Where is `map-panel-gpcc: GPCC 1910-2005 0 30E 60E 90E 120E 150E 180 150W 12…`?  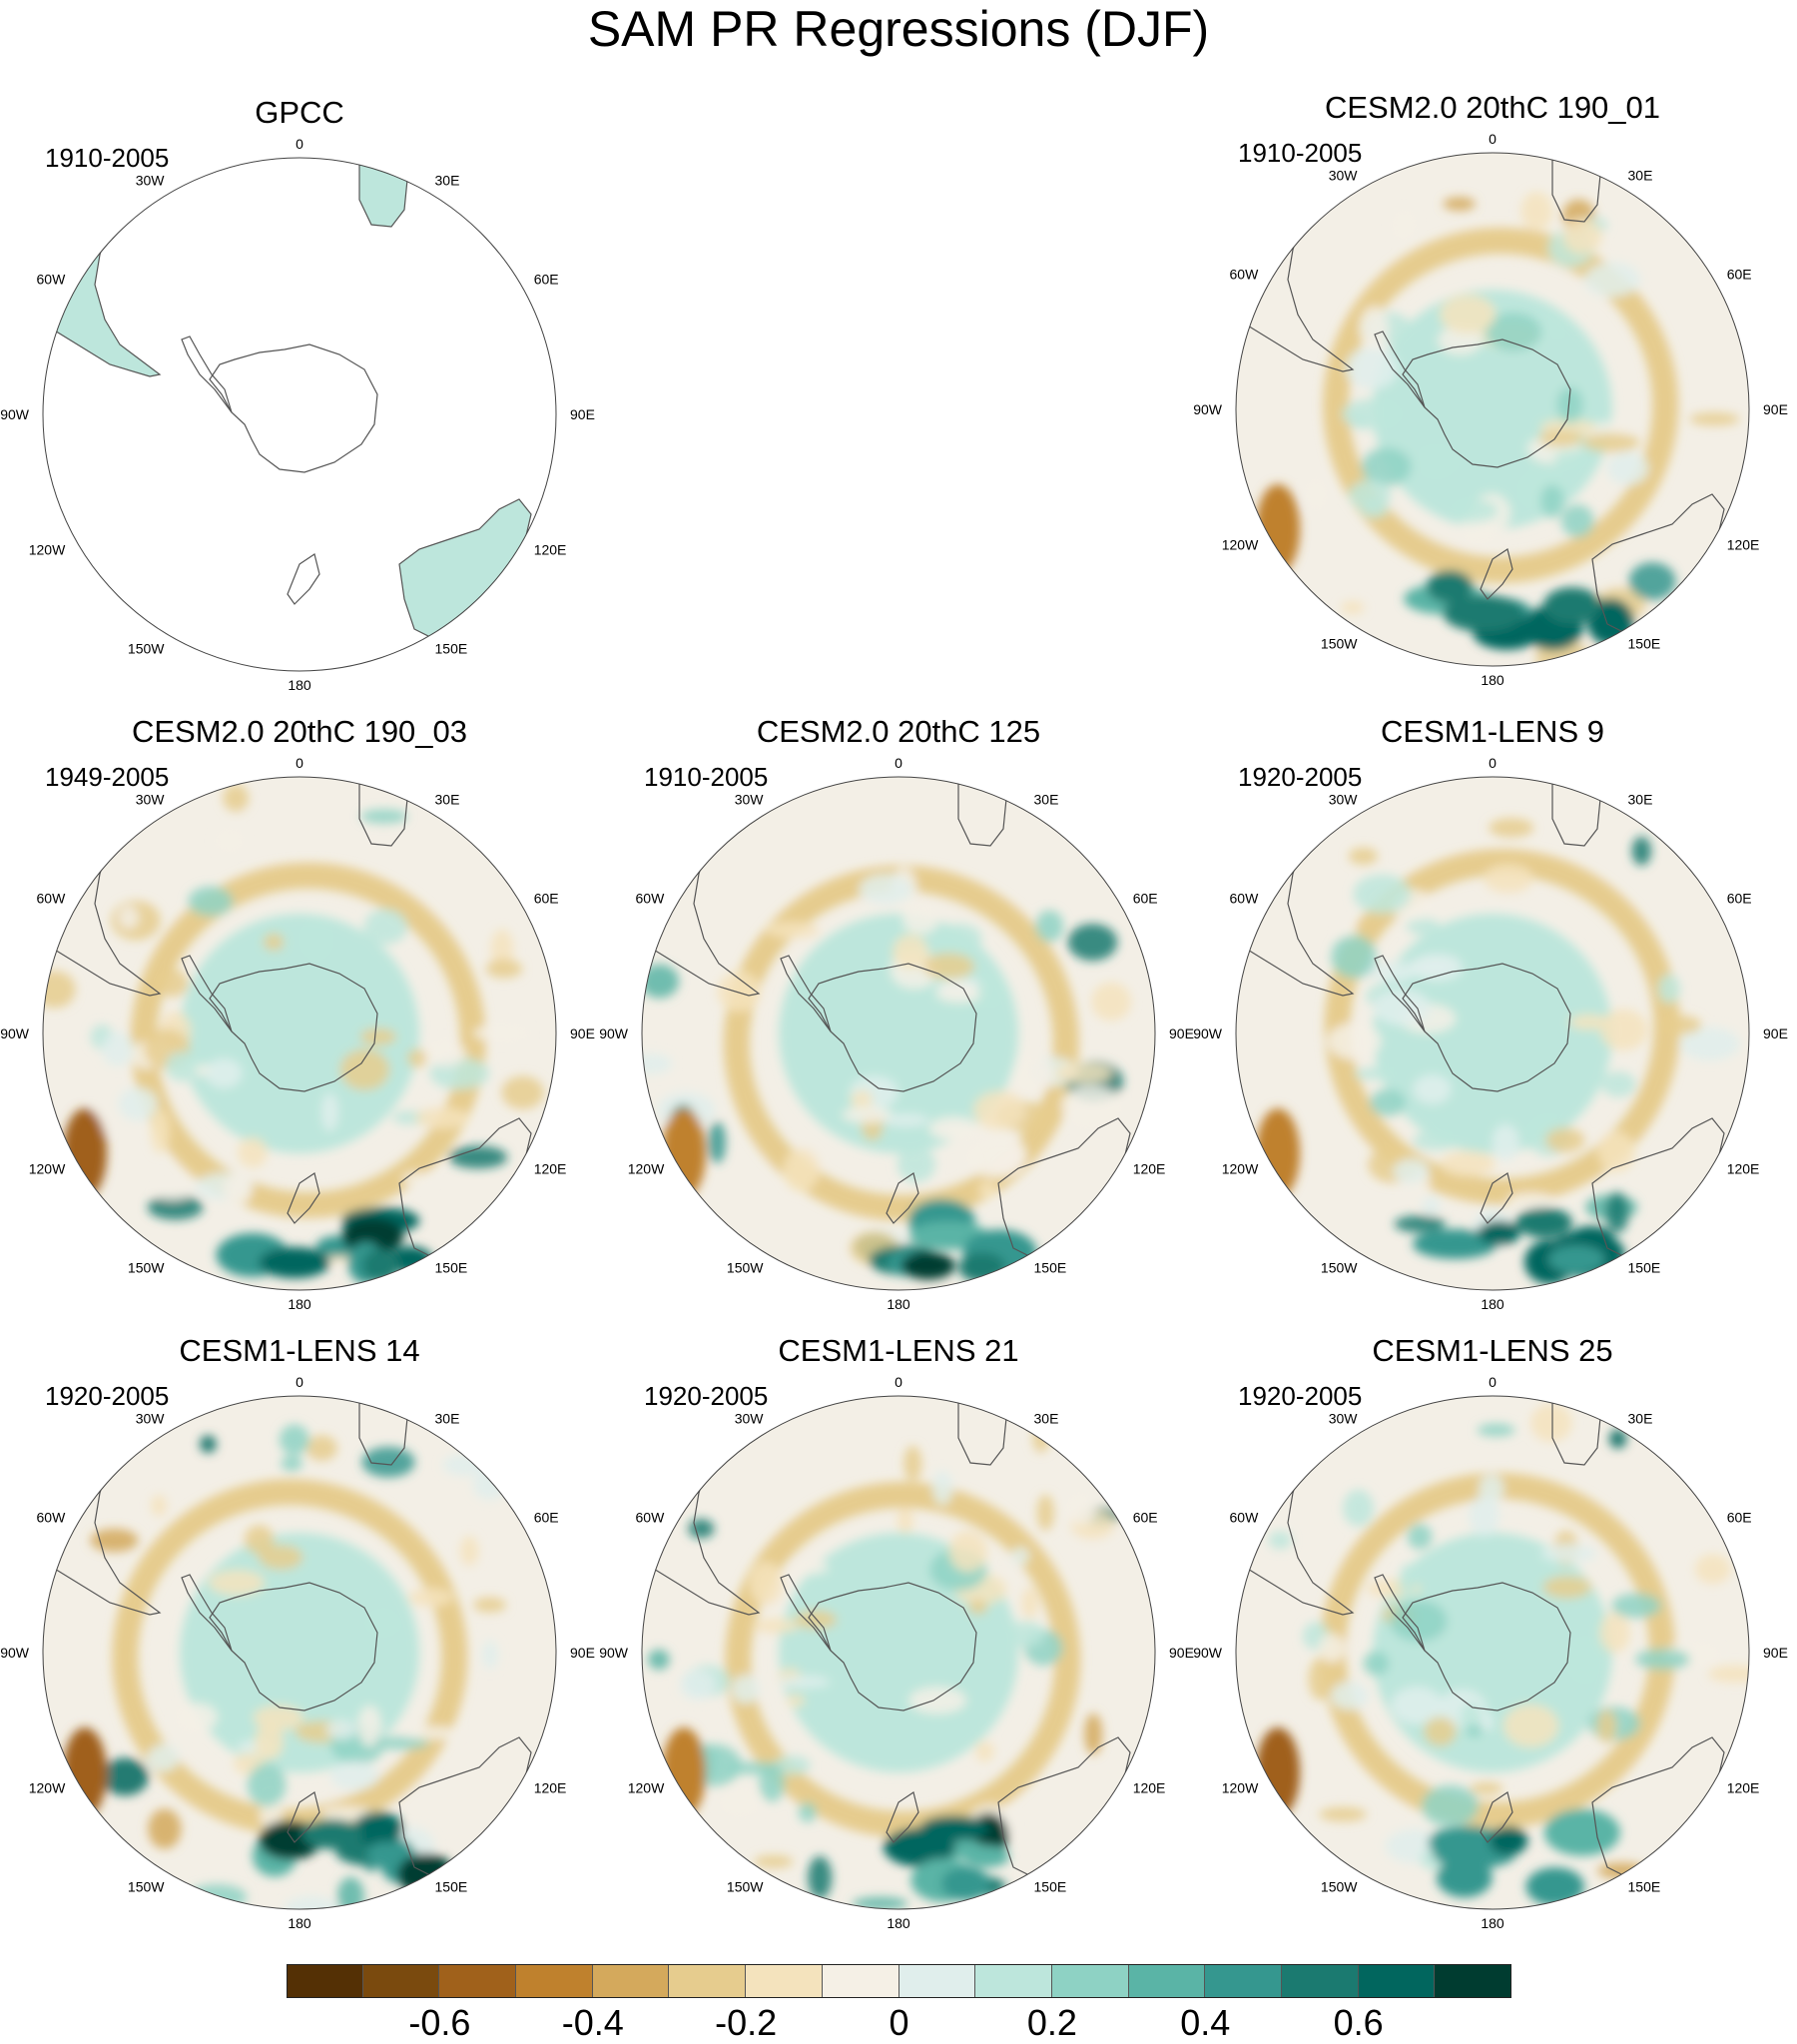
map-panel-gpcc: GPCC 1910-2005 0 30E 60E 90E 120E 150E 180 150W 12… is located at coordinates (299, 404).